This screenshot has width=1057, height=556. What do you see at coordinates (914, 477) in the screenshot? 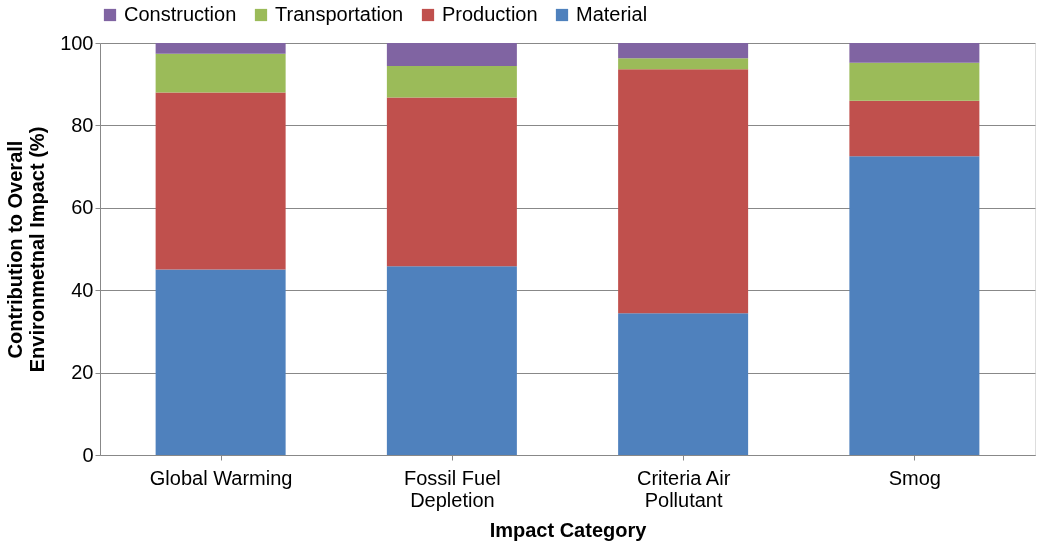
I see `x-tick-label: Smog` at bounding box center [914, 477].